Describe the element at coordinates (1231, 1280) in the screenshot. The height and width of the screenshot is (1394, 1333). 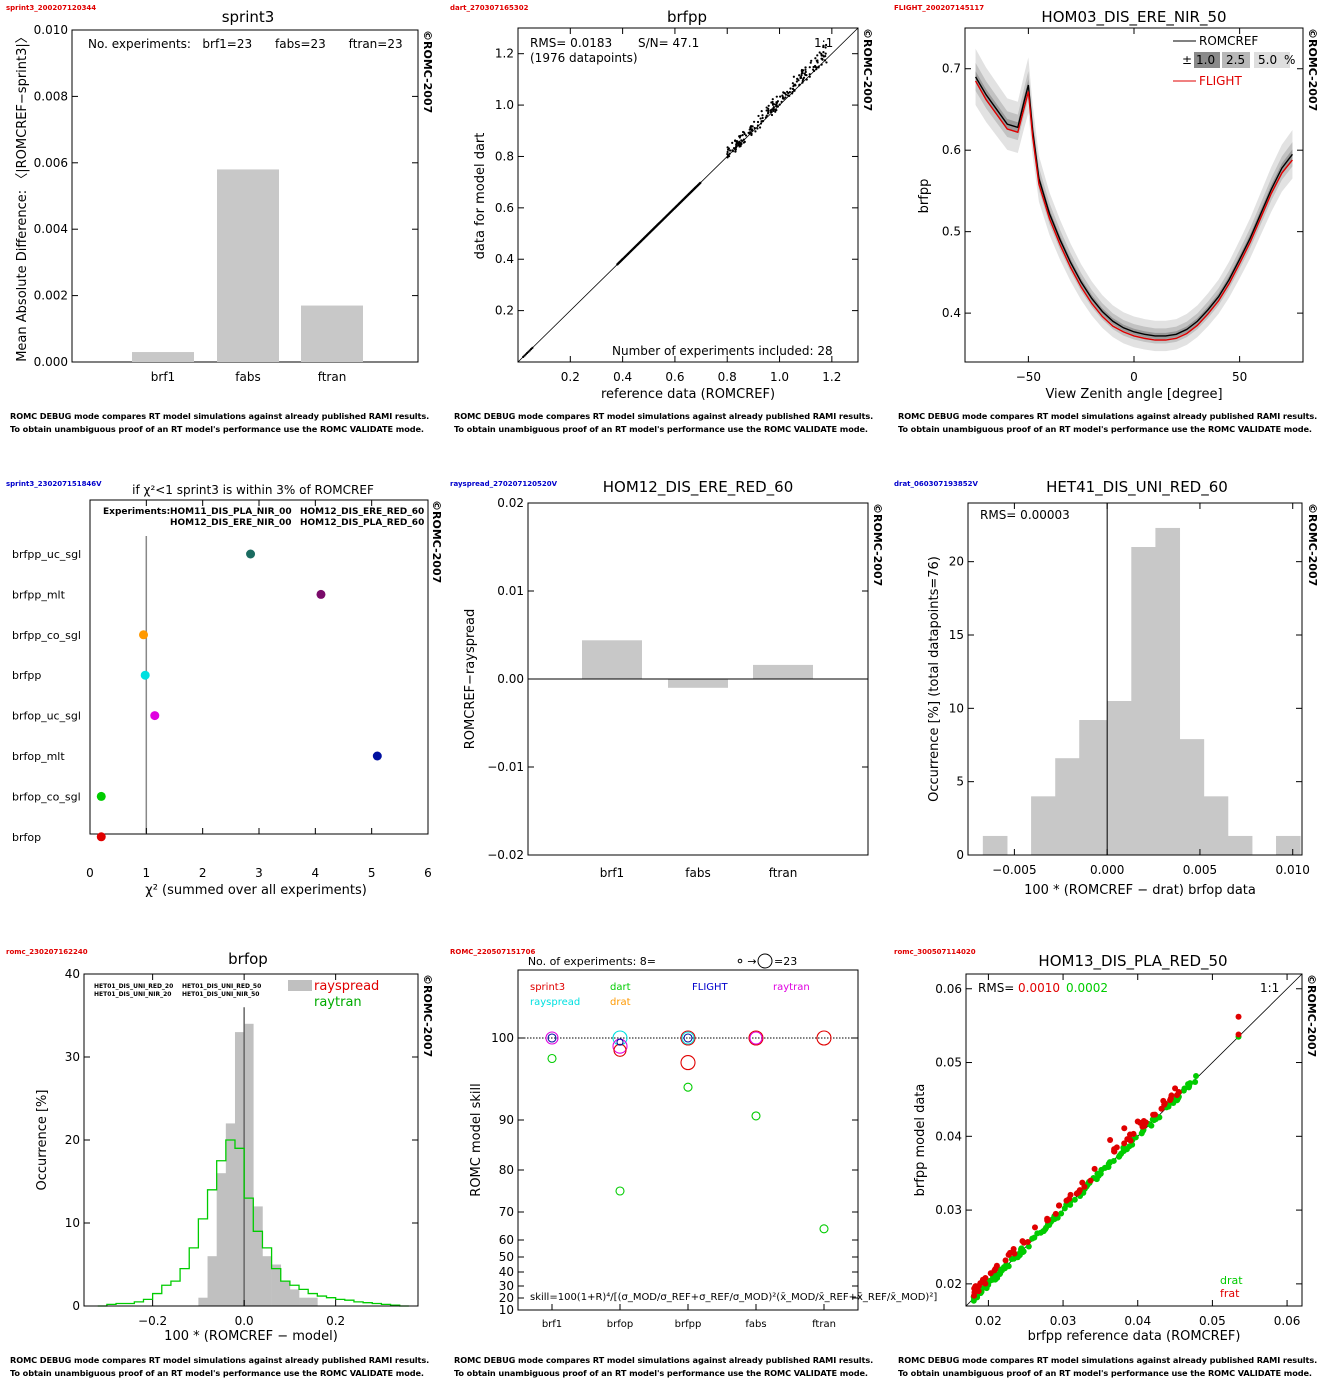
I see `legend-drat: drat` at that location.